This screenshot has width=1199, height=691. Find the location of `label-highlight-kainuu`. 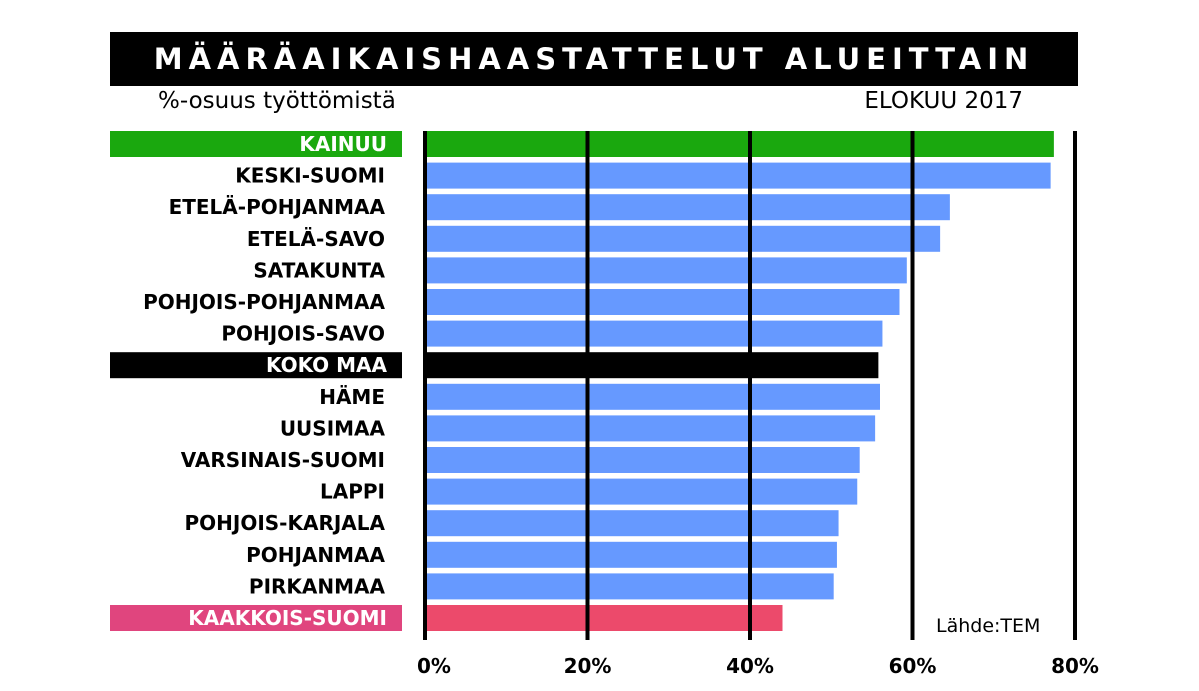

label-highlight-kainuu is located at coordinates (256, 144).